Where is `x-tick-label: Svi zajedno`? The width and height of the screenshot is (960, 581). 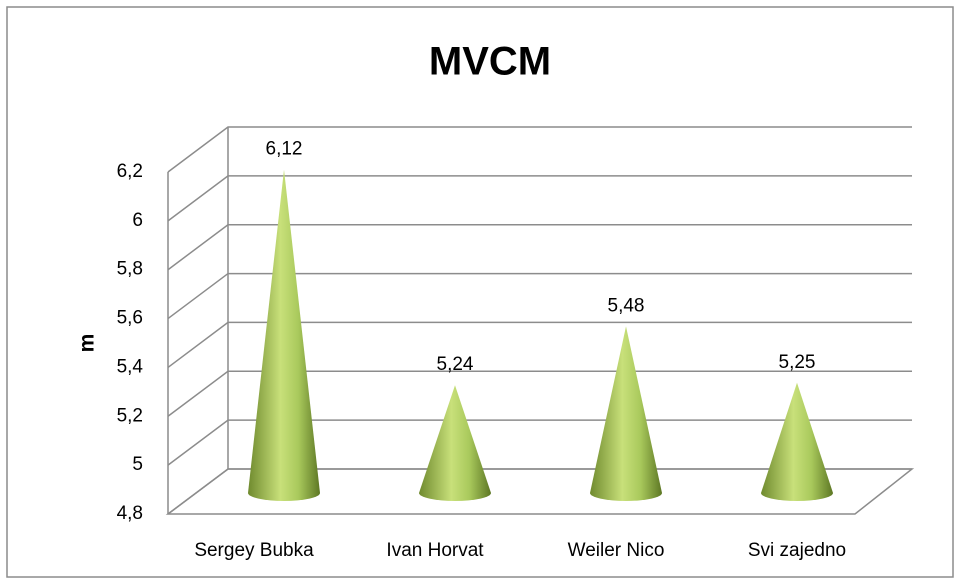
x-tick-label: Svi zajedno is located at coordinates (797, 550).